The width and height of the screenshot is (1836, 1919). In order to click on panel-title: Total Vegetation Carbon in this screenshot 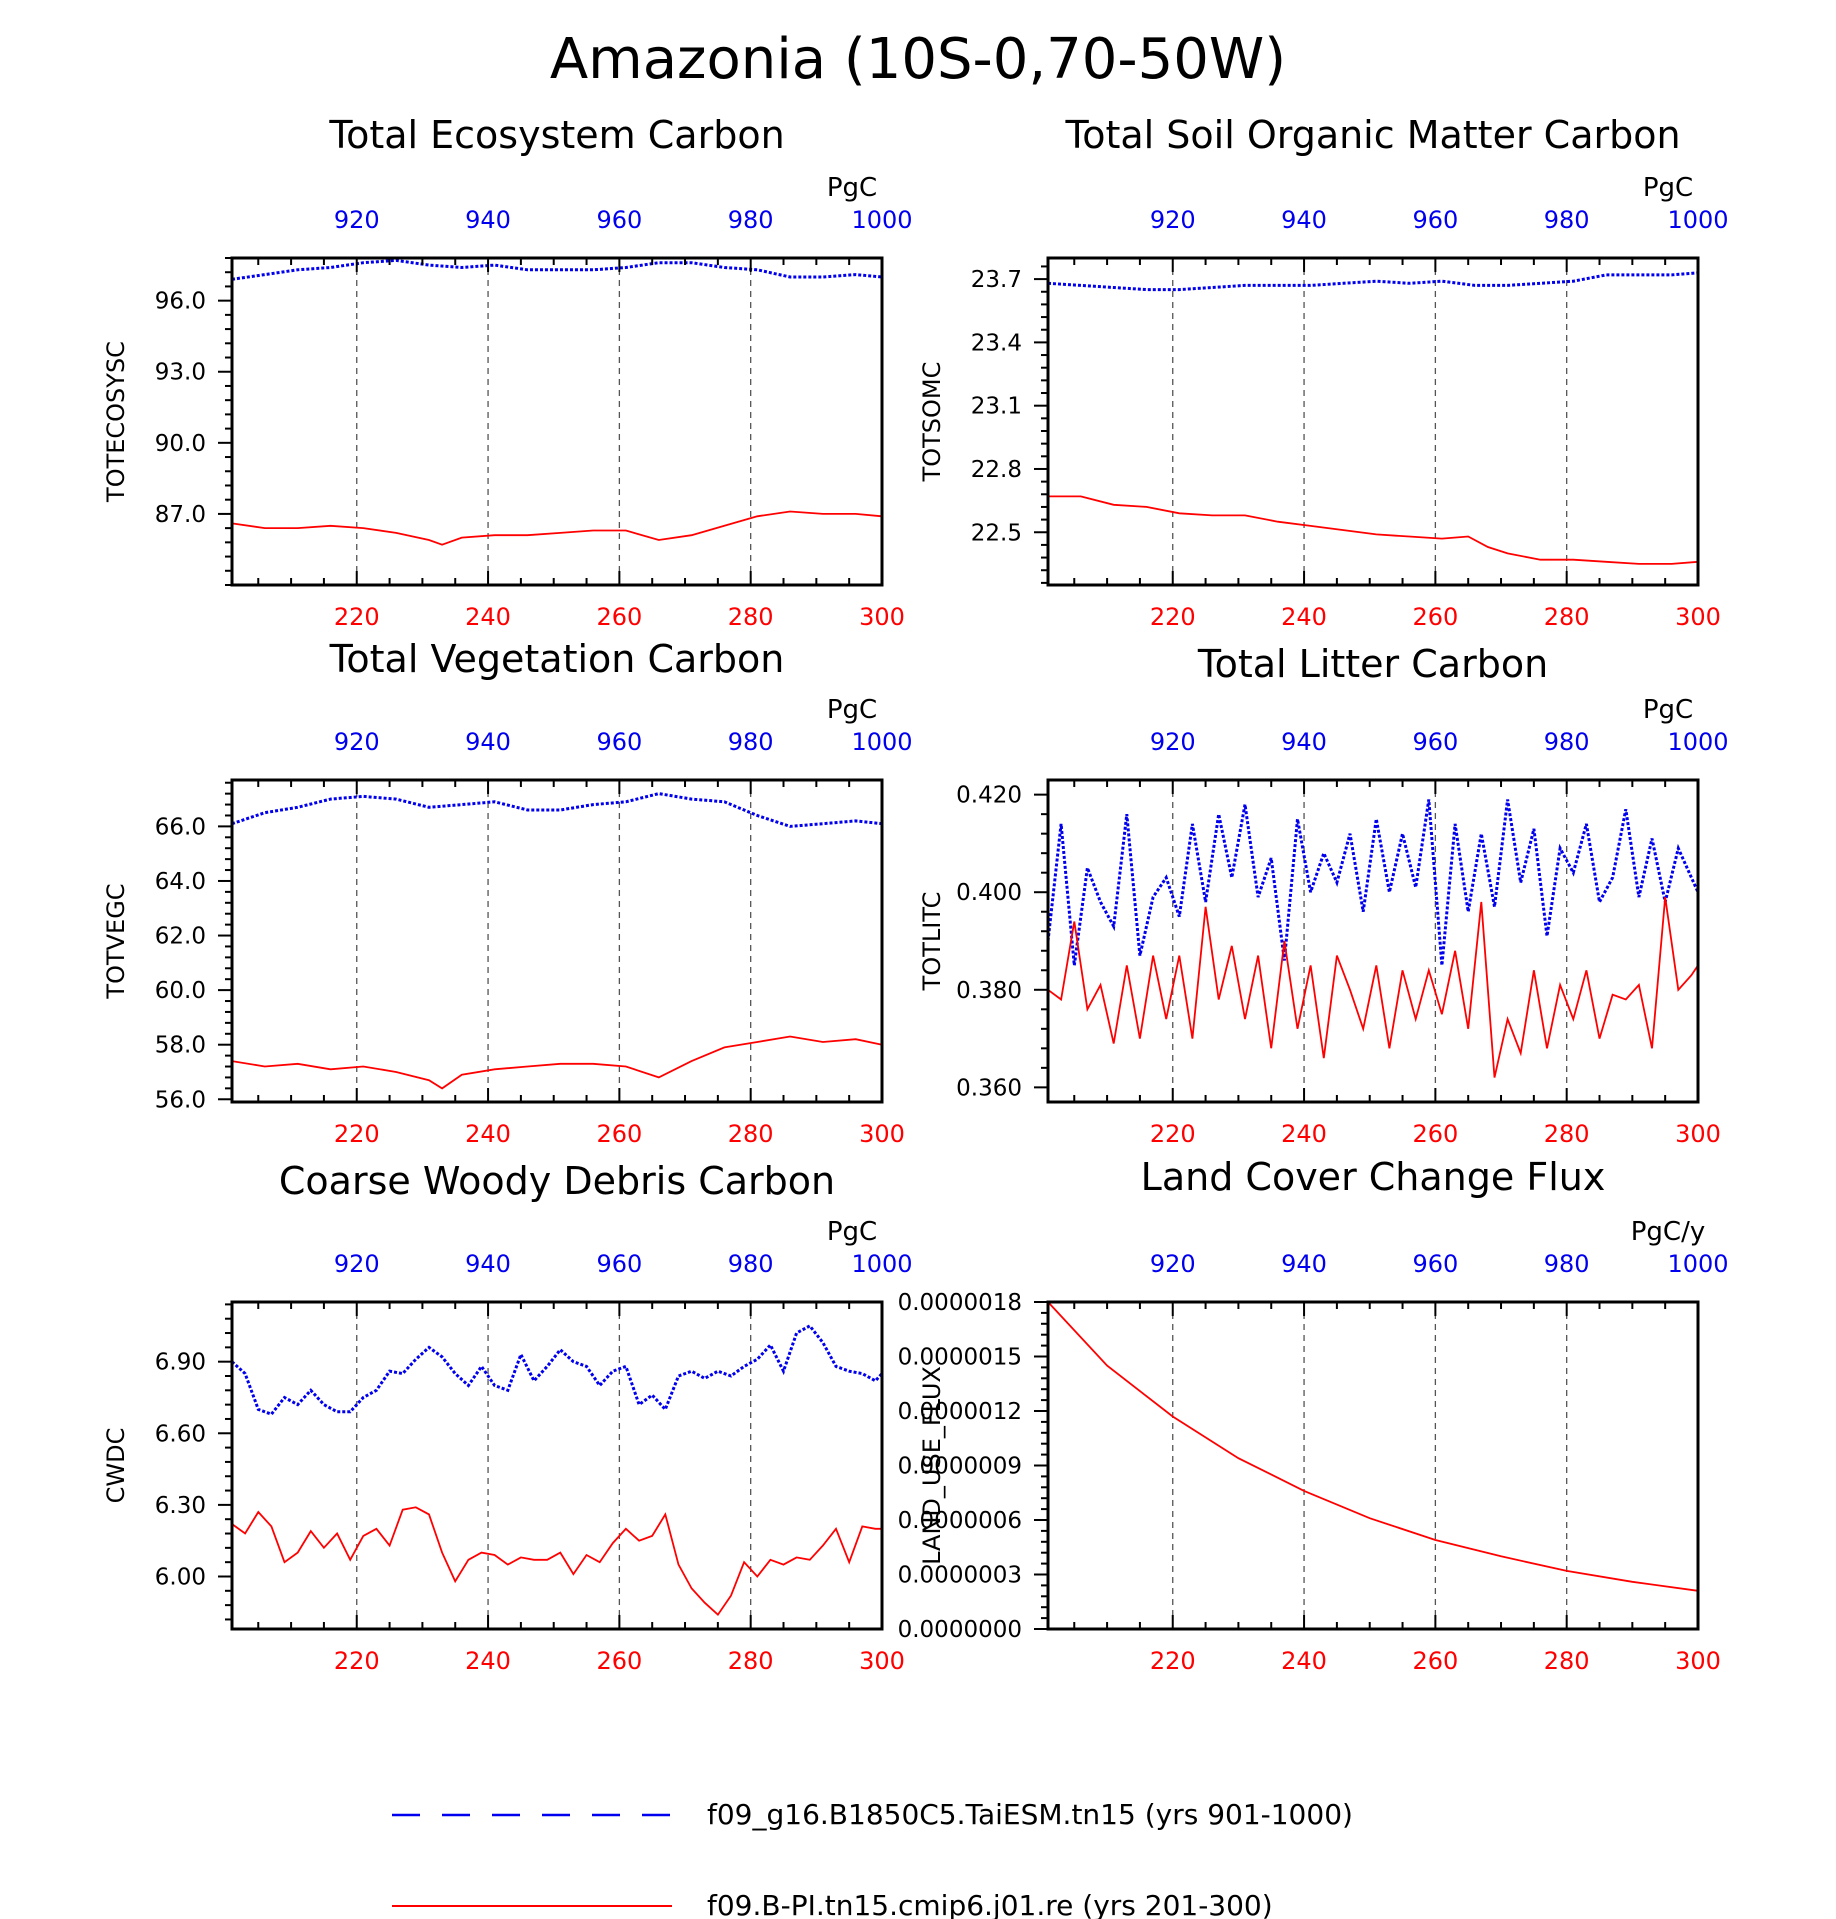, I will do `click(557, 659)`.